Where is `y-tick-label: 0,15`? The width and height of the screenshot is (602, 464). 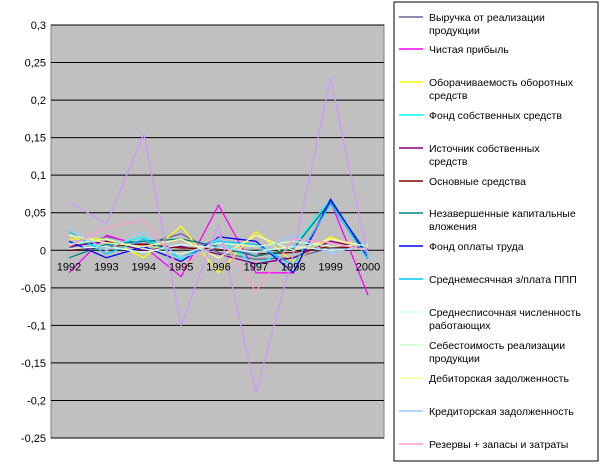 y-tick-label: 0,15 is located at coordinates (35, 139).